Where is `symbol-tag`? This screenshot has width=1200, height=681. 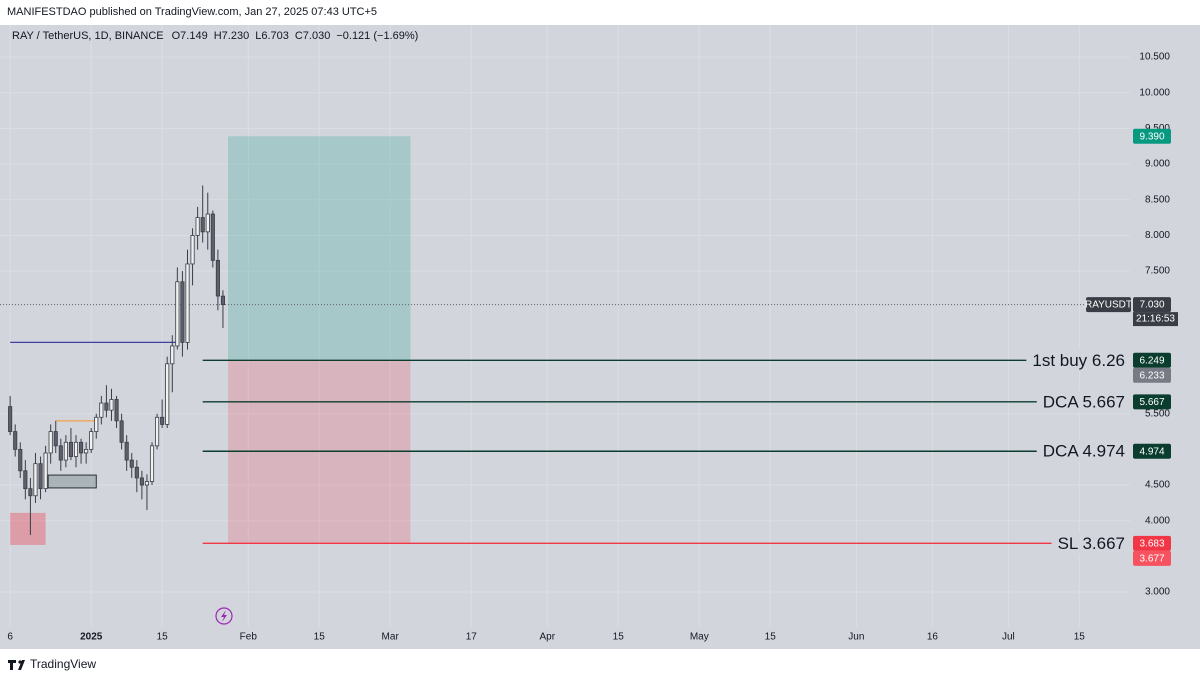 symbol-tag is located at coordinates (1108, 305).